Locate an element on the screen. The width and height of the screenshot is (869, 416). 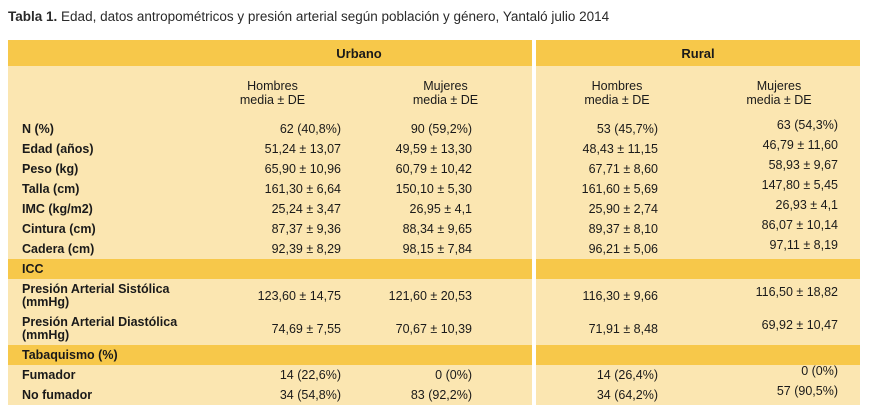
cell-rural-hombres: 161,60 ± 5,69 is located at coordinates (619, 189).